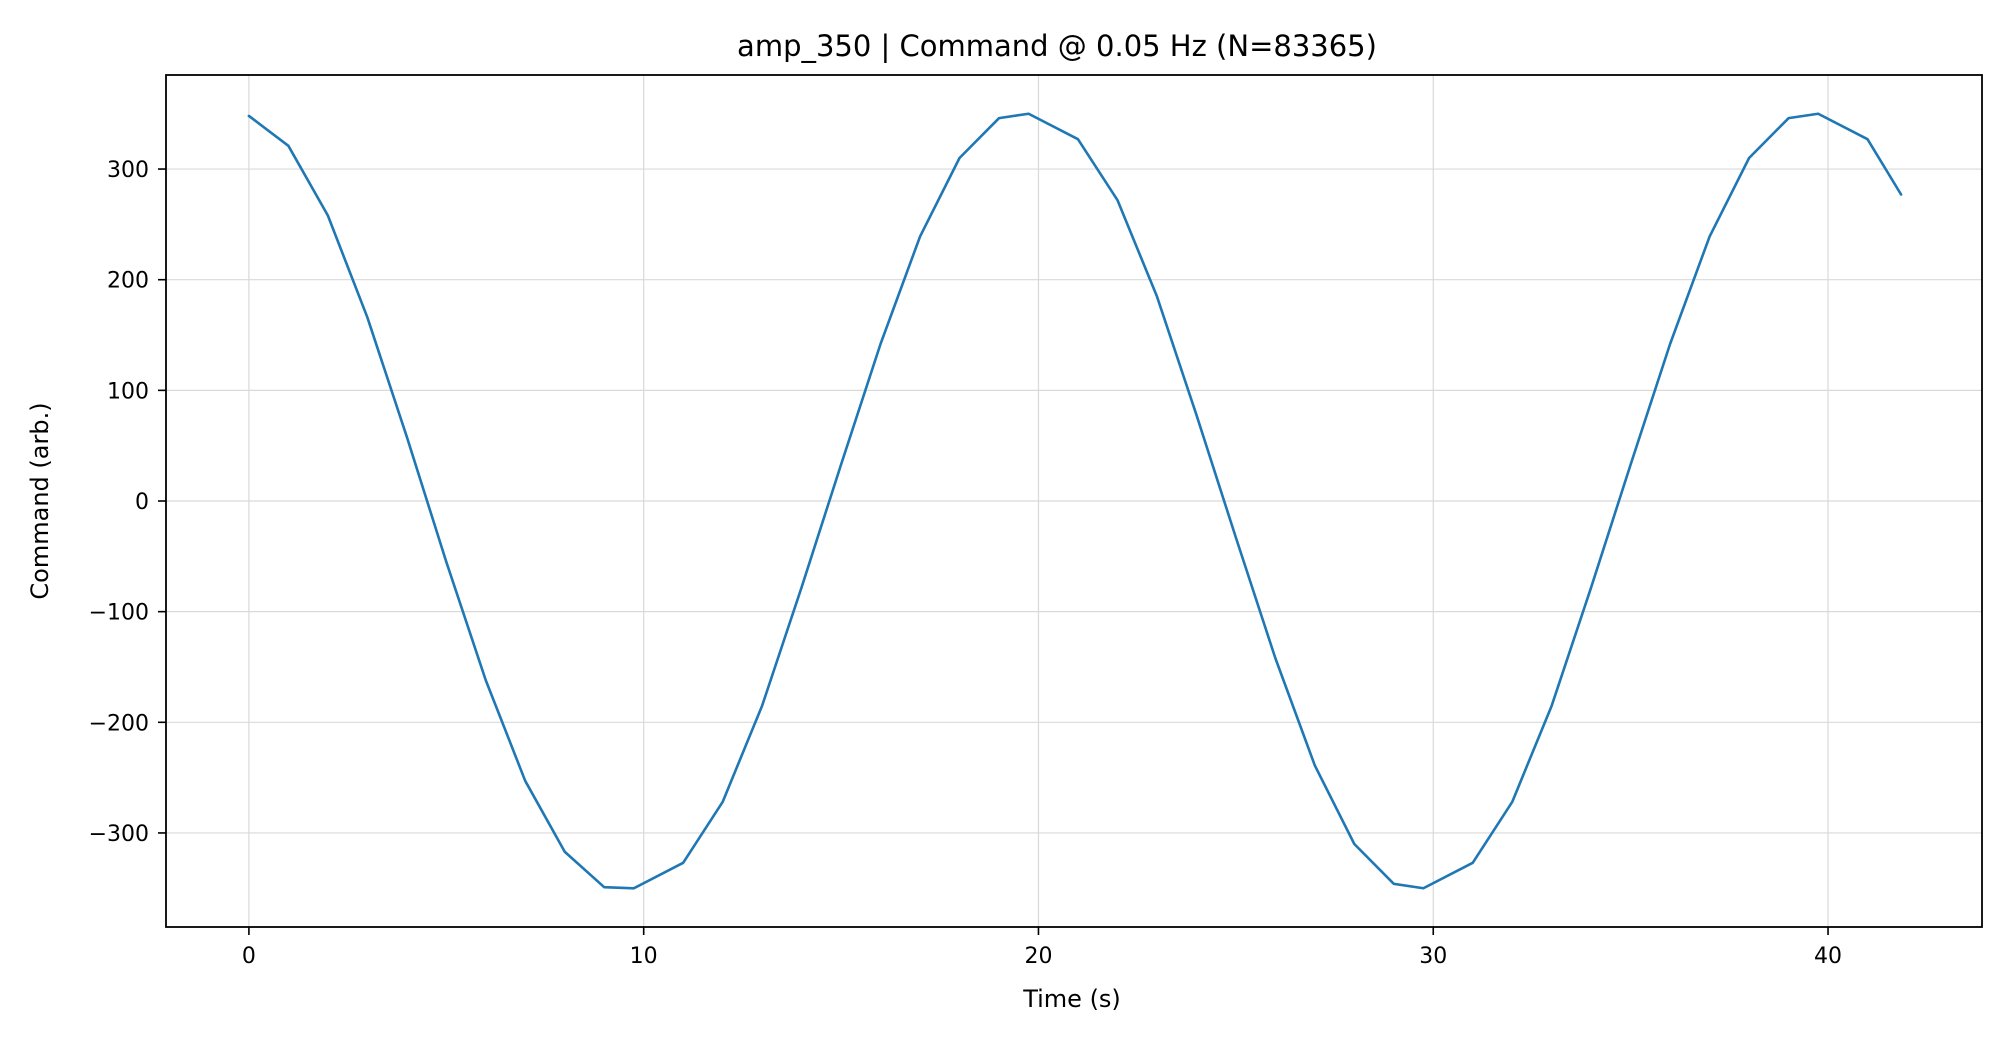  Describe the element at coordinates (142, 502) in the screenshot. I see `y-tick-label: 0` at that location.